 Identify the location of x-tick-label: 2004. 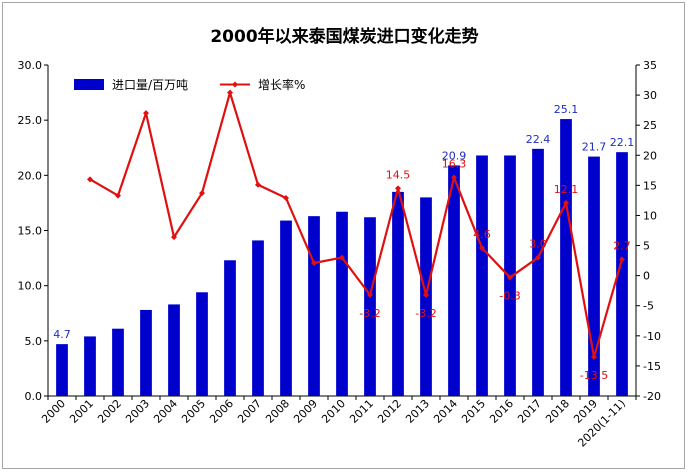
(165, 411).